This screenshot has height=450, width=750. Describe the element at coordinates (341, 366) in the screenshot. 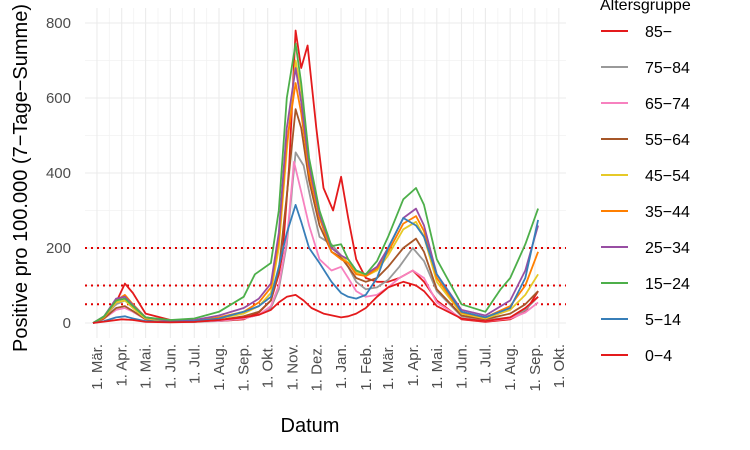

I see `x-tick-label: 1. Jan.` at that location.